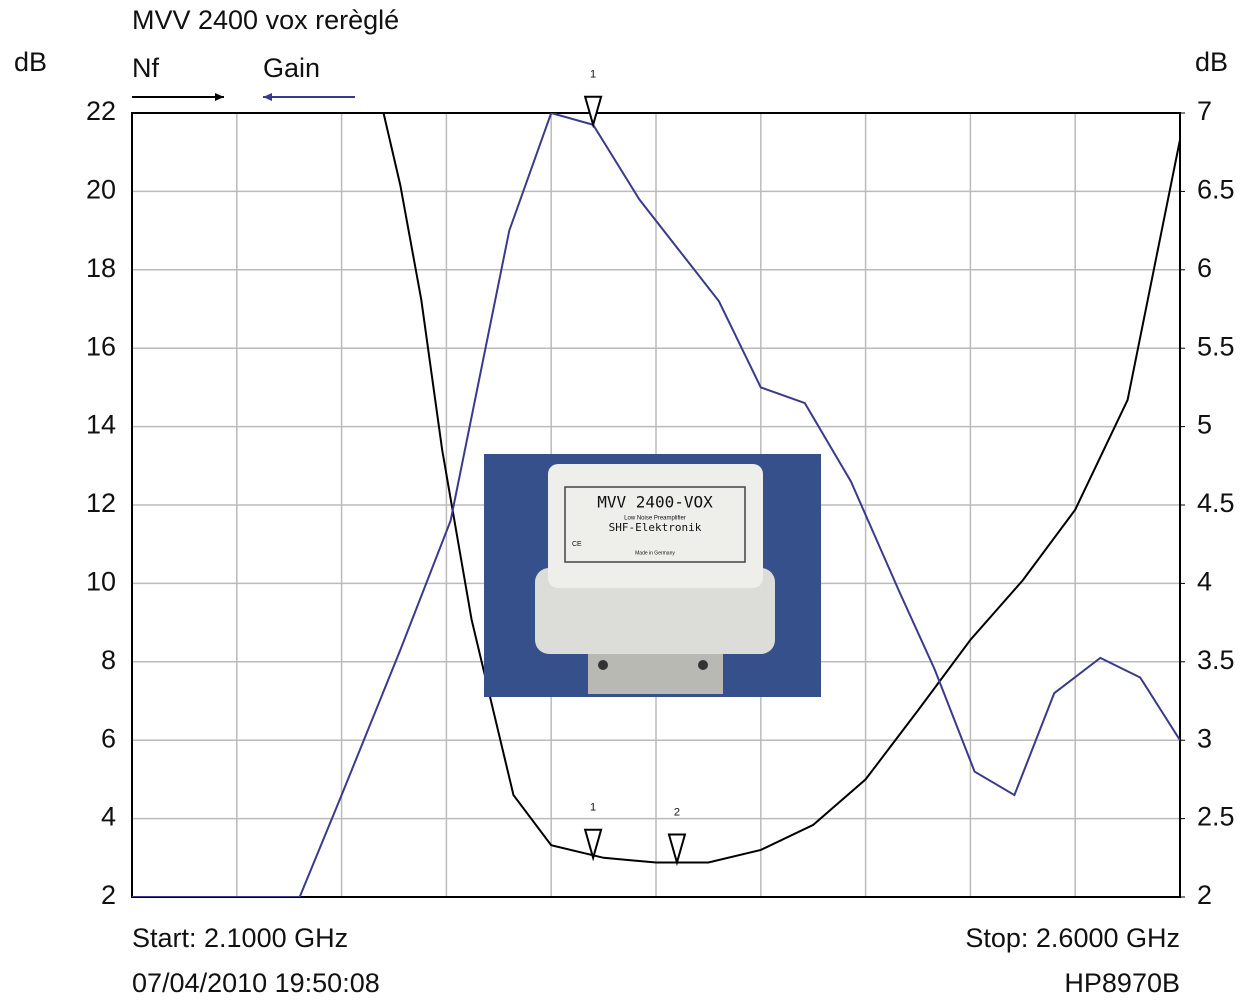  What do you see at coordinates (101, 425) in the screenshot?
I see `y-tick-label: 14` at bounding box center [101, 425].